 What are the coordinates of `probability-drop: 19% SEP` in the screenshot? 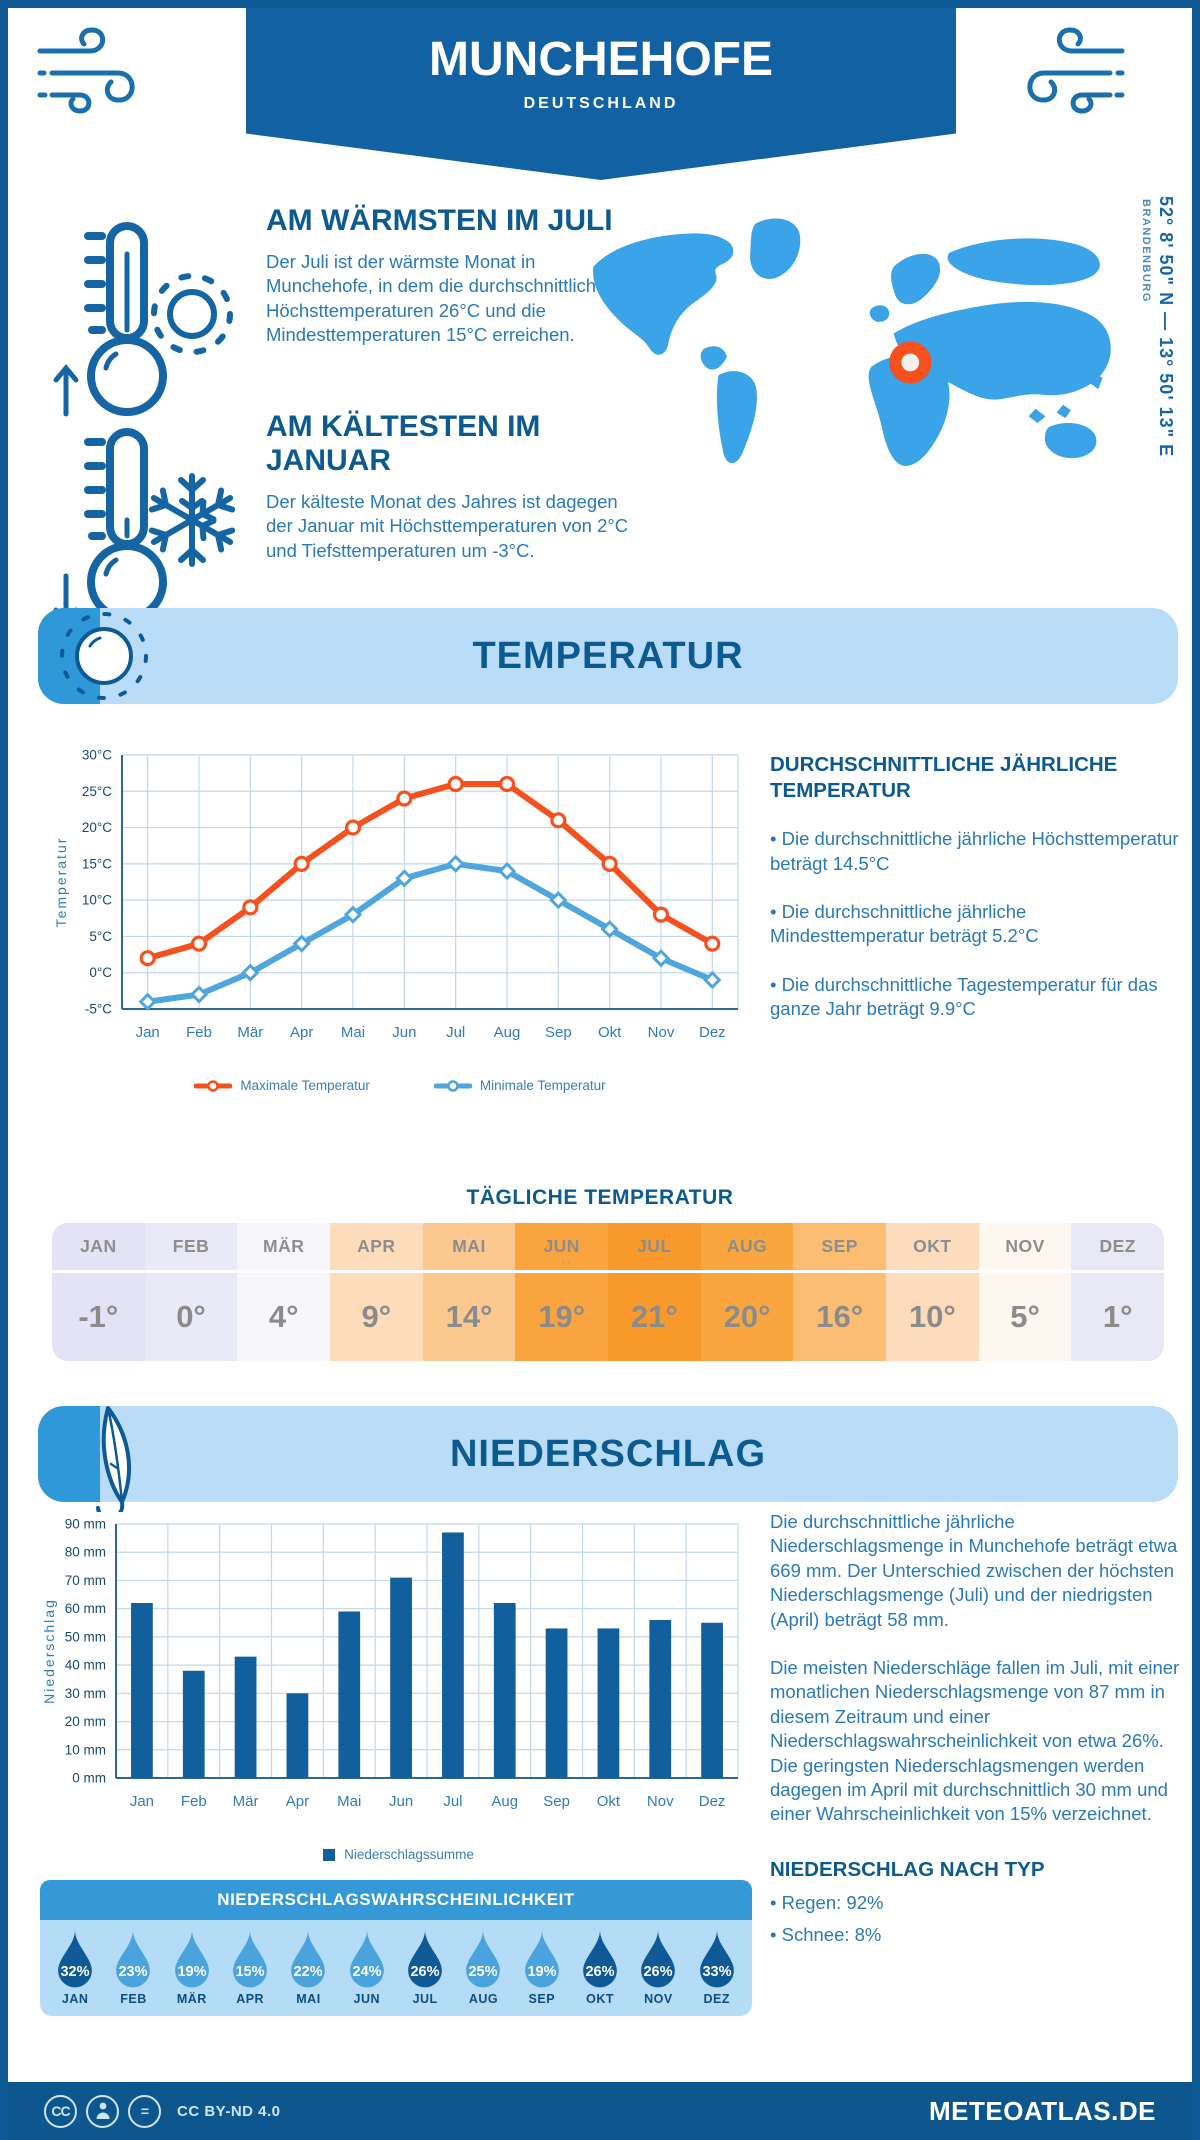 It's located at (542, 1967).